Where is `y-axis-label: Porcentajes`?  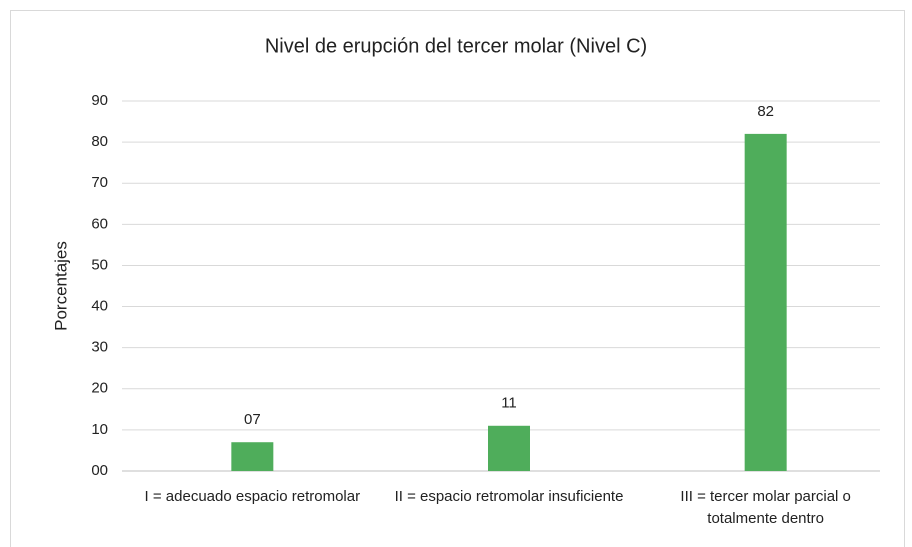 y-axis-label: Porcentajes is located at coordinates (60, 286).